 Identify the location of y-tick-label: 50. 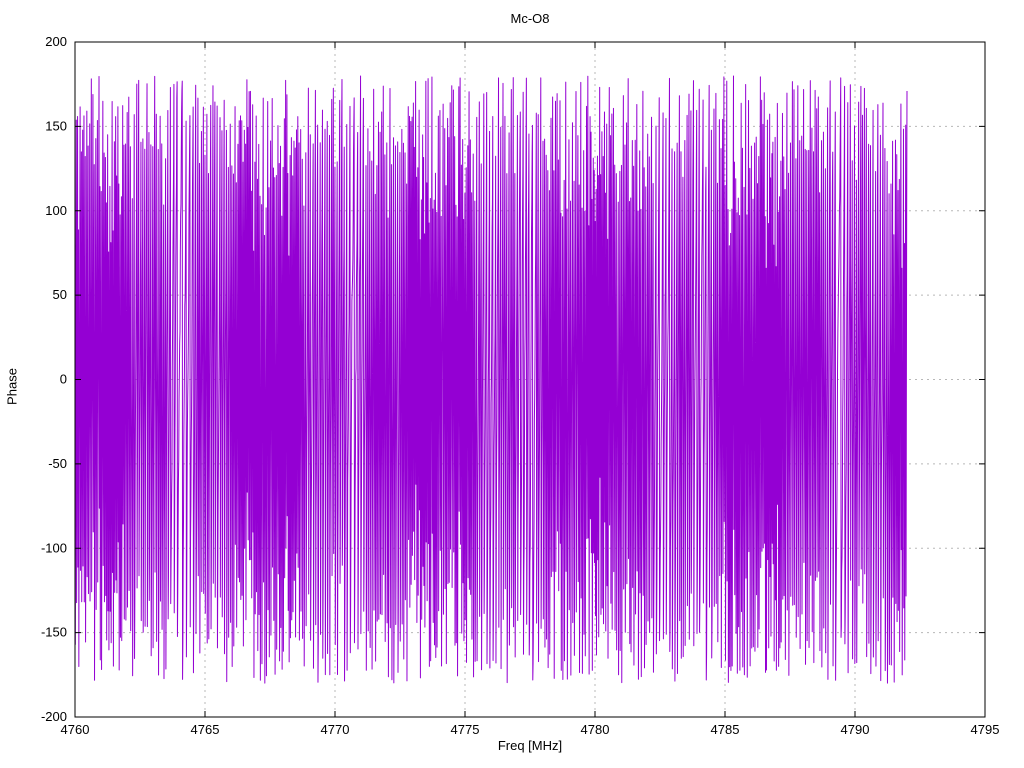
(60, 294).